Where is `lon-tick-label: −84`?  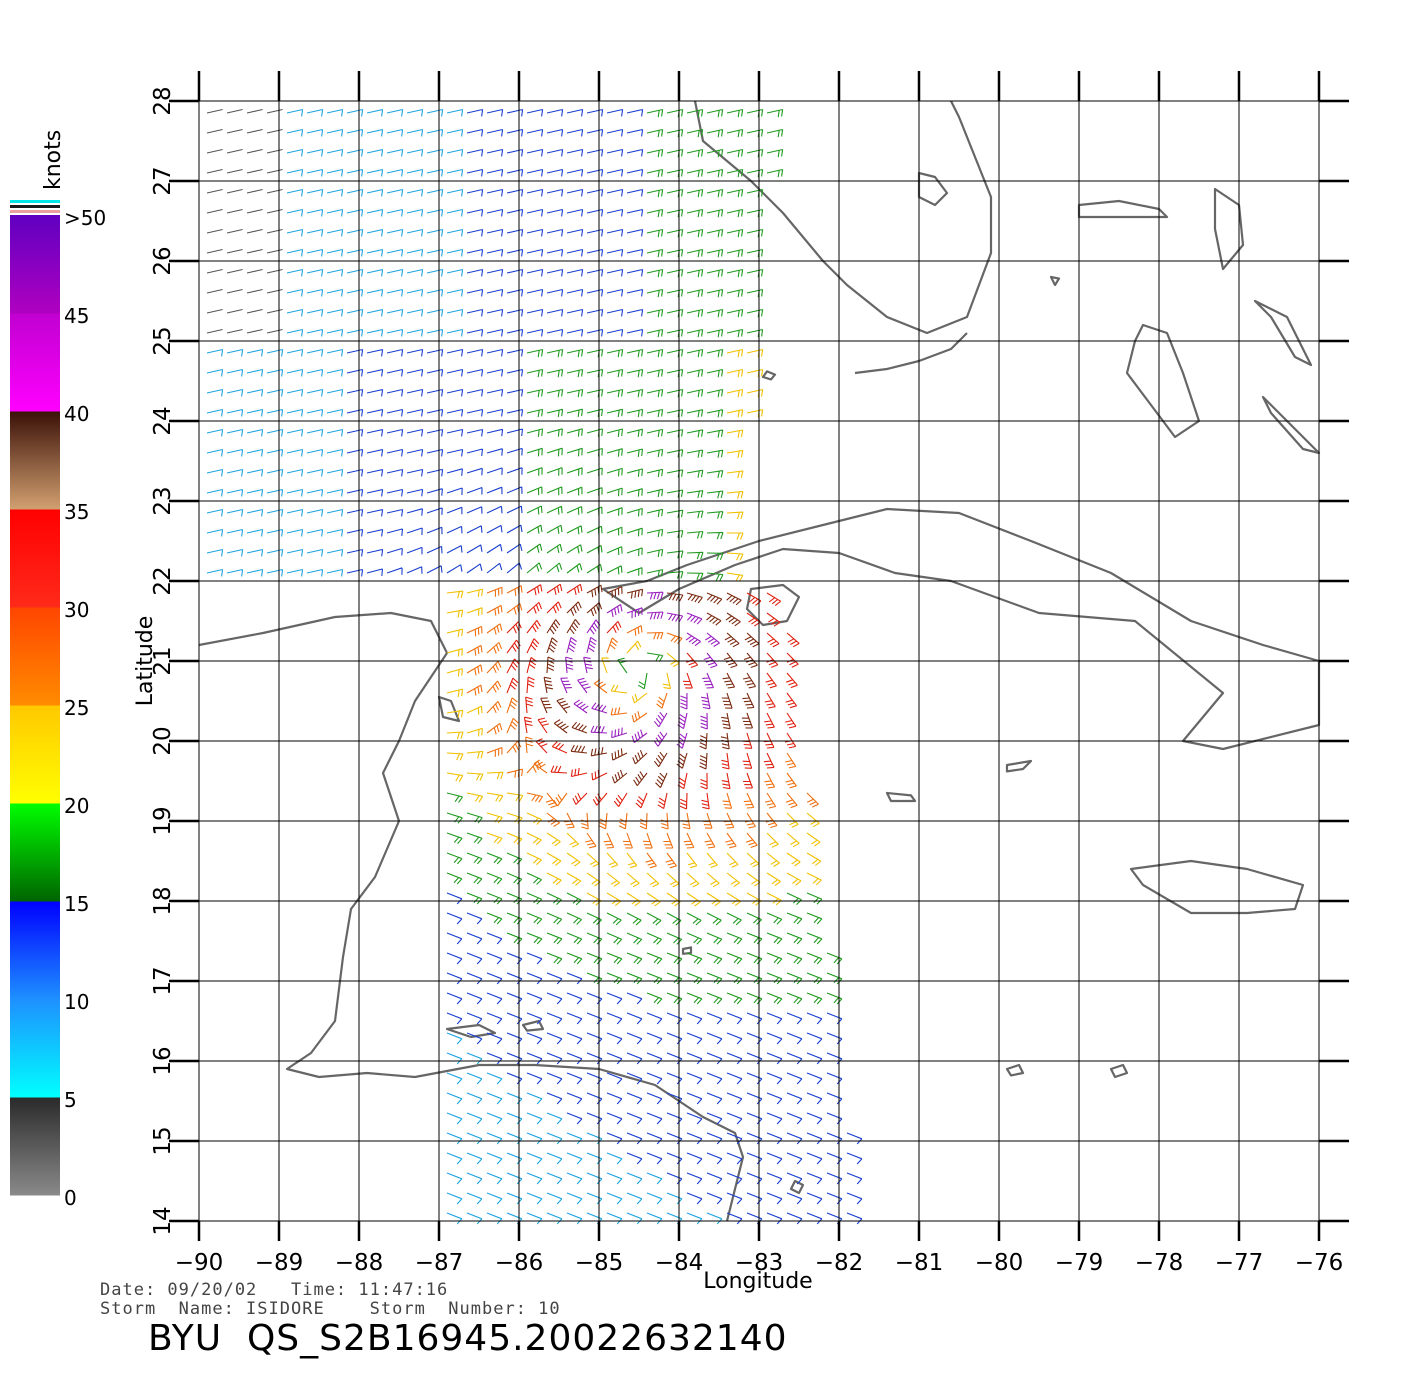 lon-tick-label: −84 is located at coordinates (679, 1263).